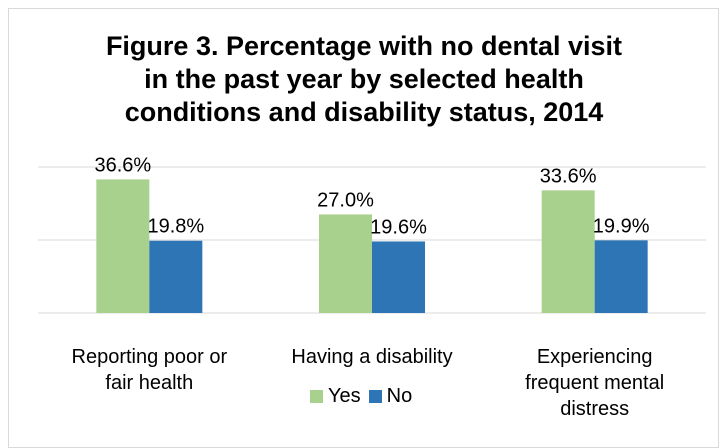 The image size is (728, 448). What do you see at coordinates (594, 383) in the screenshot?
I see `category-label-2-1: frequent mental` at bounding box center [594, 383].